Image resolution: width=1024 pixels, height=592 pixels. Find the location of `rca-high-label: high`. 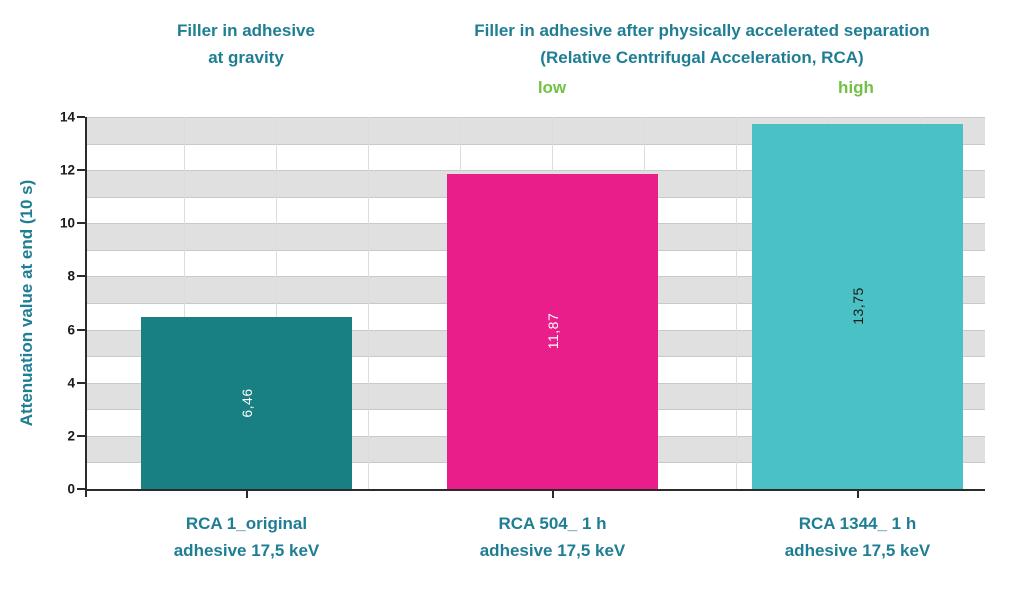

rca-high-label: high is located at coordinates (856, 87).